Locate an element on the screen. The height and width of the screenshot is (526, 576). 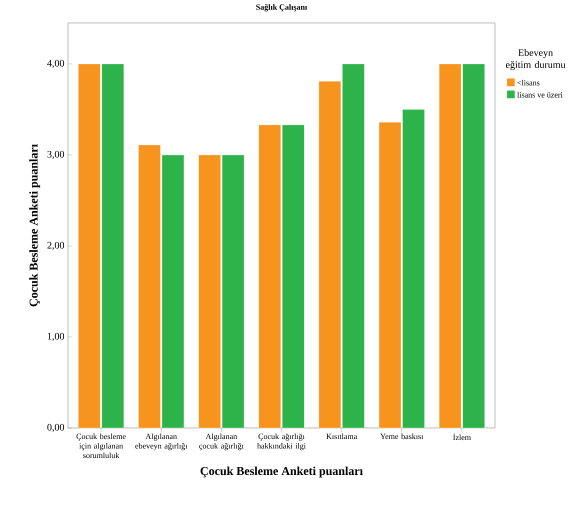
x-axis-title: Çocuk Besleme Anketi puanları is located at coordinates (281, 472).